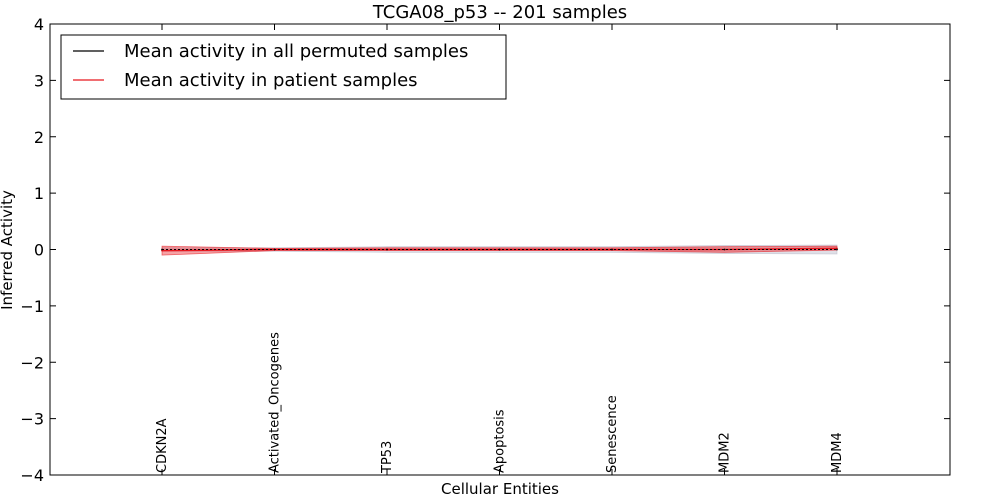 The height and width of the screenshot is (500, 1000). I want to click on y-tick-label: −4, so click(32, 475).